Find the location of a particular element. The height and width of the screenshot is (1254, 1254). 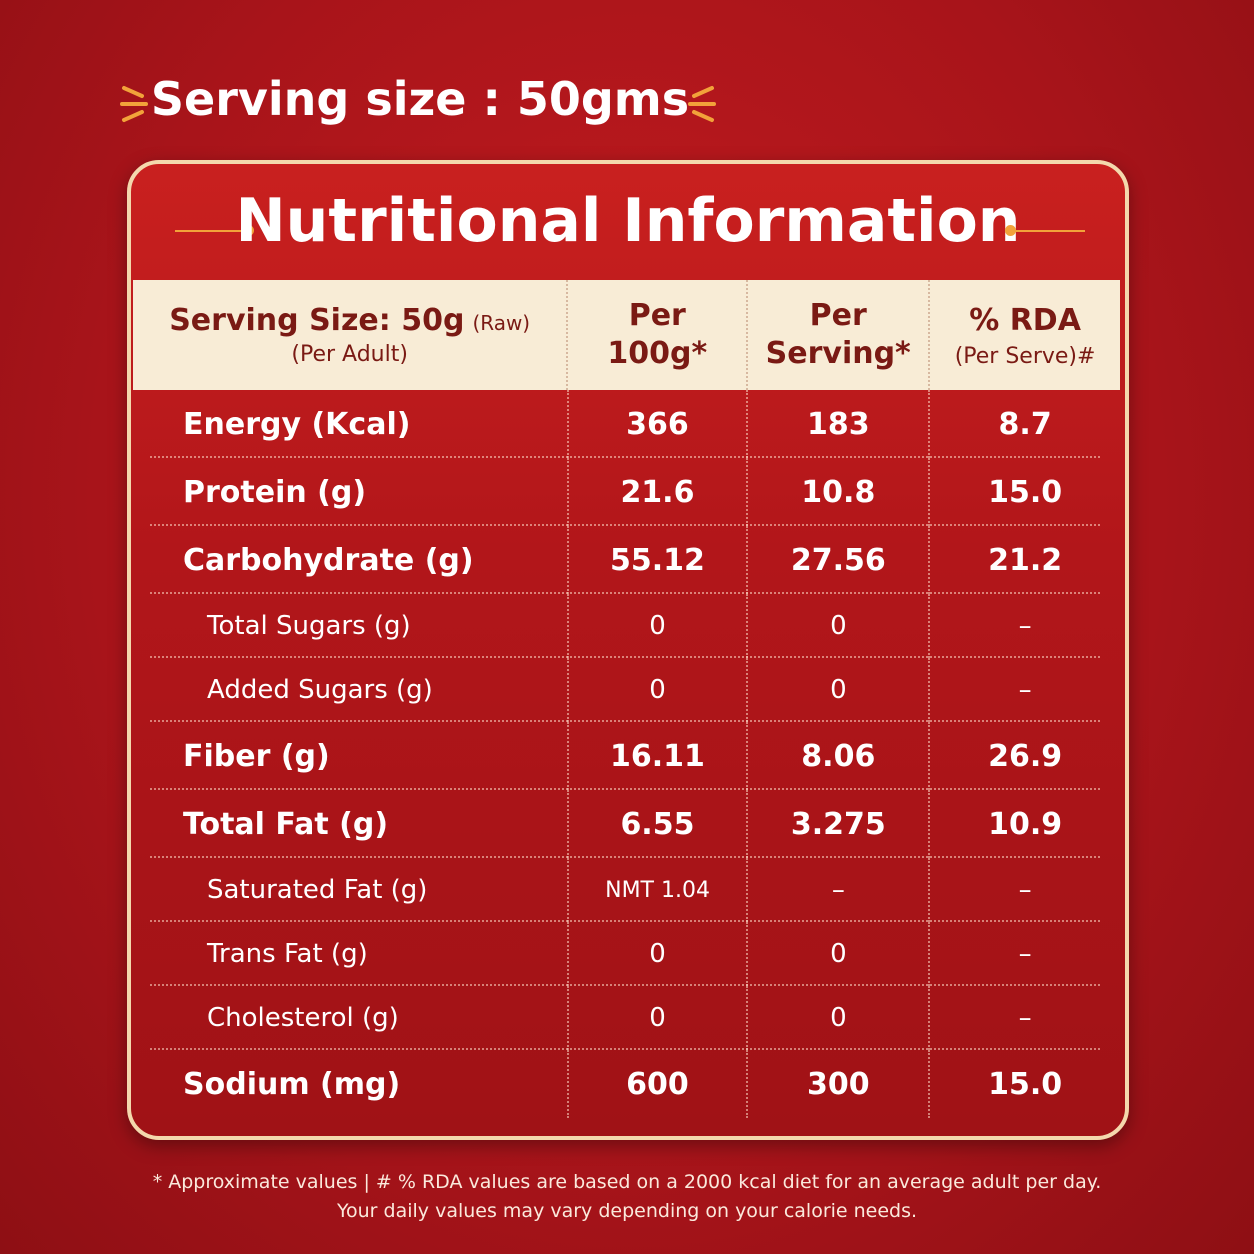

table-cell: Total Fat (g) is located at coordinates (286, 824).